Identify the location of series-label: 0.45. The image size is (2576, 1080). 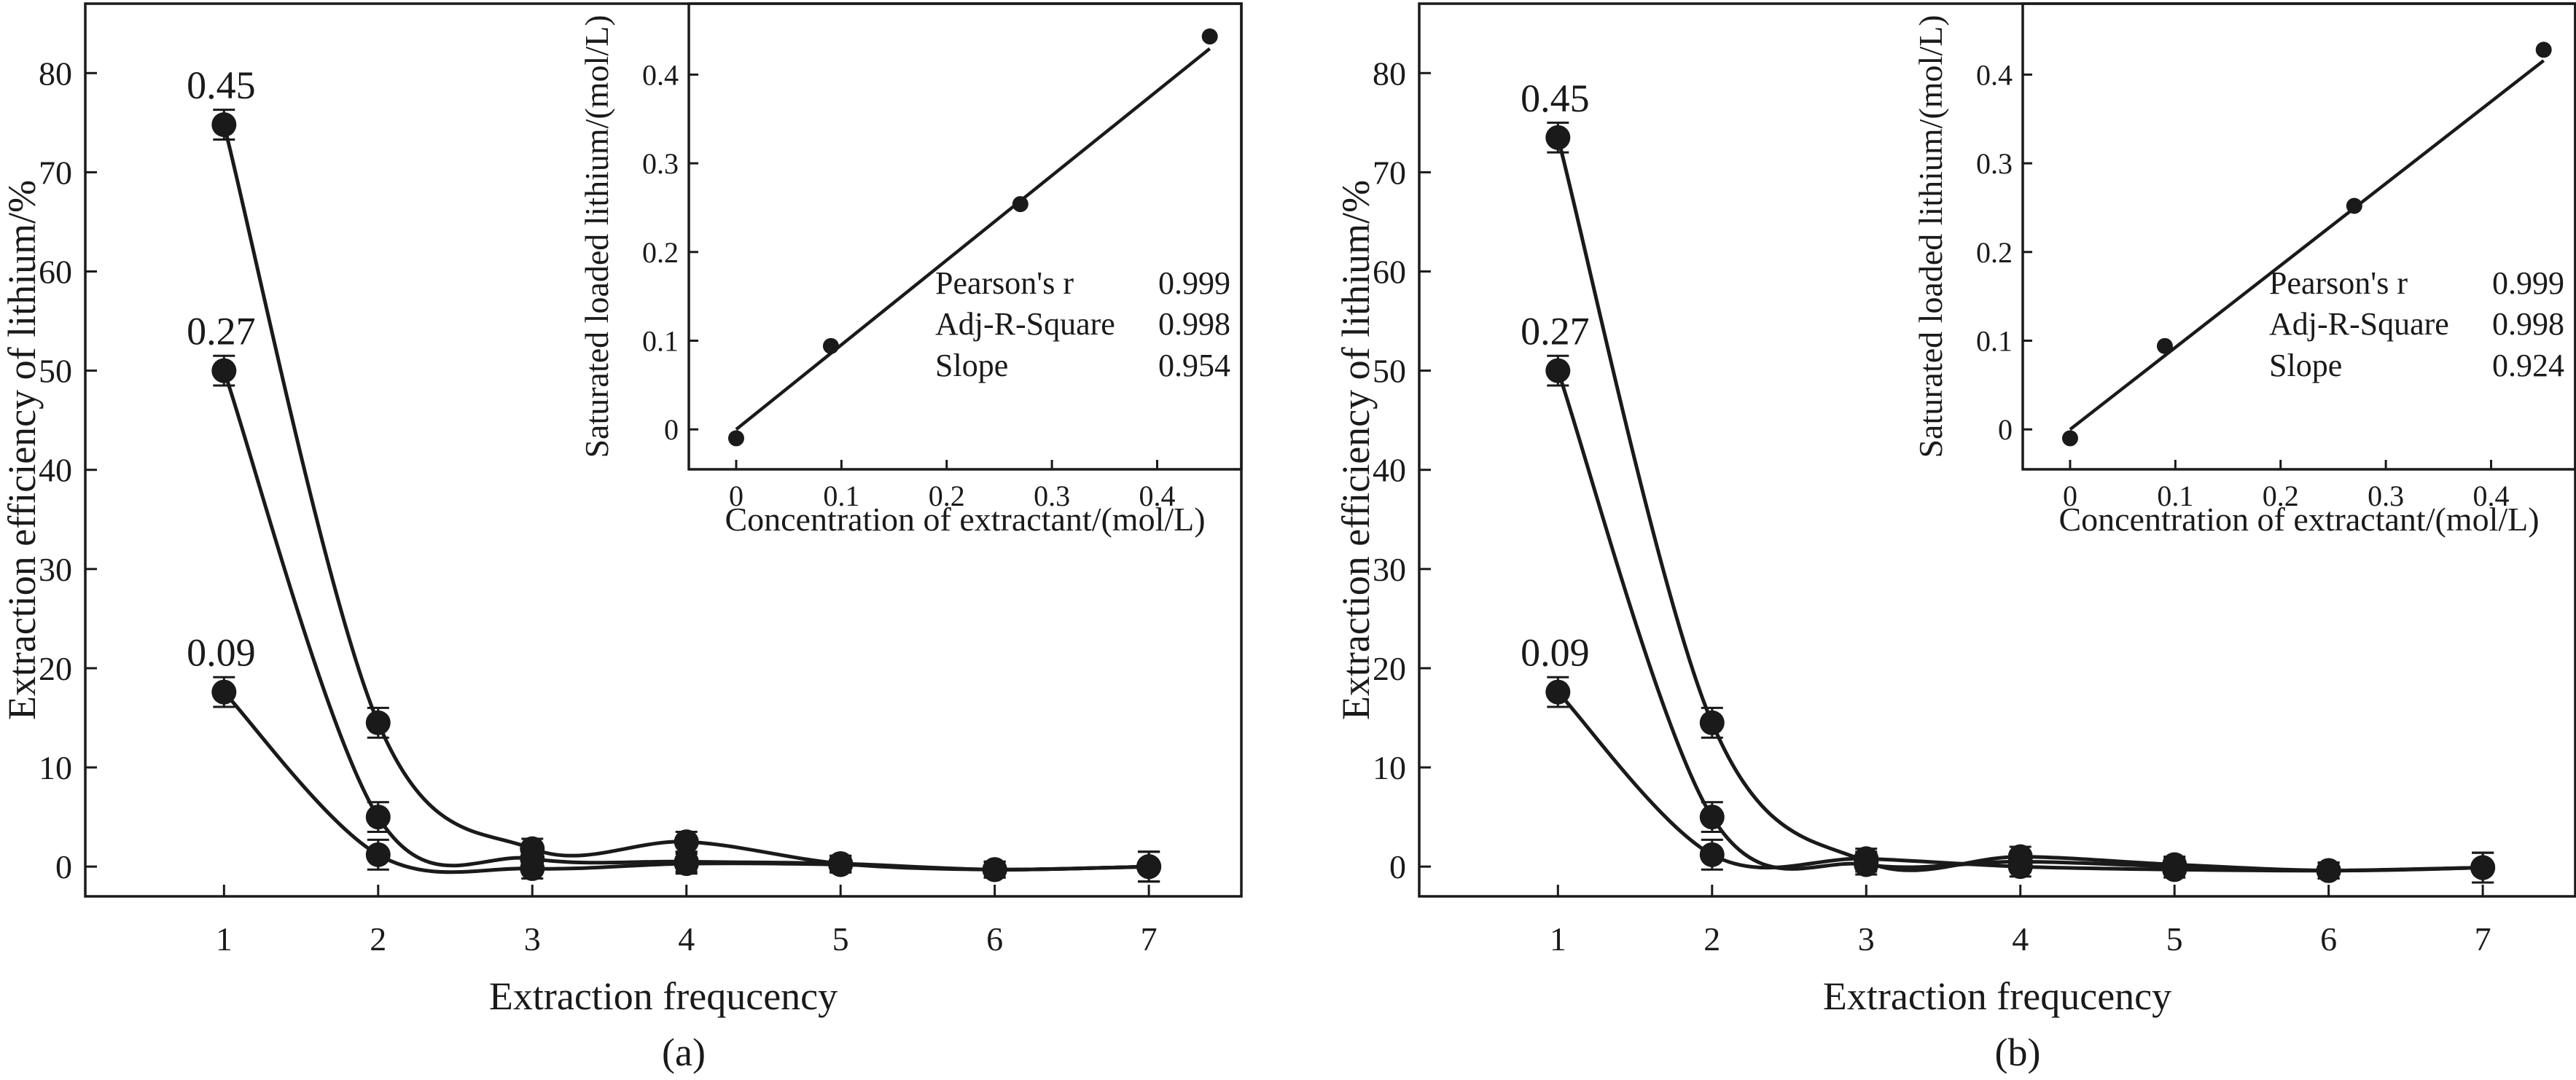
(1555, 98).